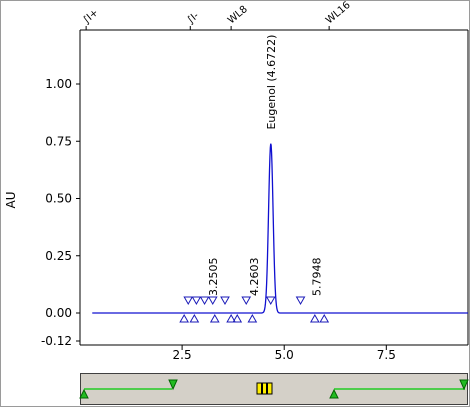 The height and width of the screenshot is (407, 470). Describe the element at coordinates (254, 277) in the screenshot. I see `peak-label: 4.2603` at that location.